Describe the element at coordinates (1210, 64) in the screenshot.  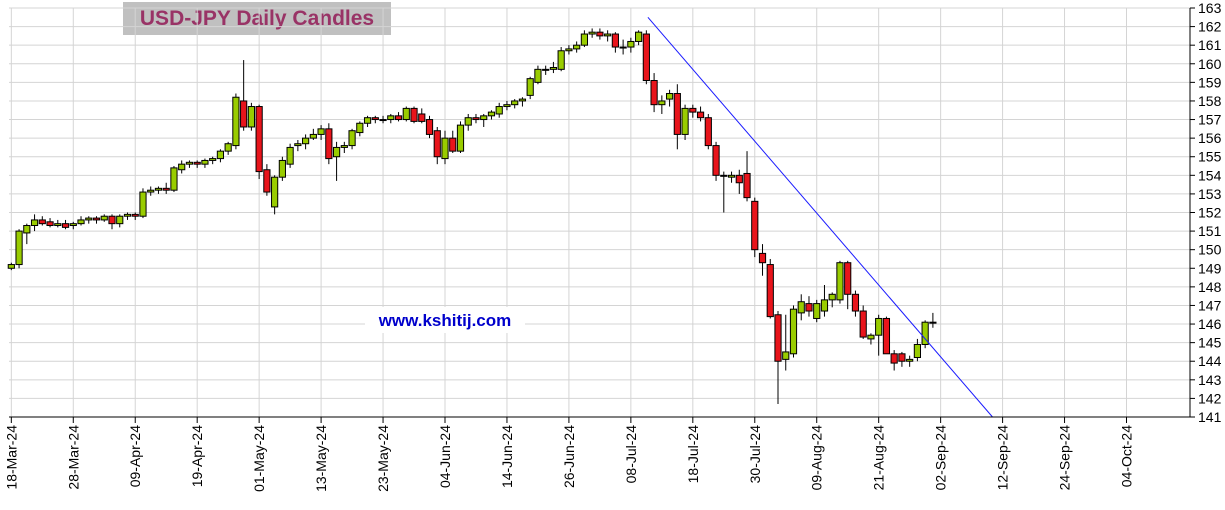
I see `y-tick-label: 160` at that location.